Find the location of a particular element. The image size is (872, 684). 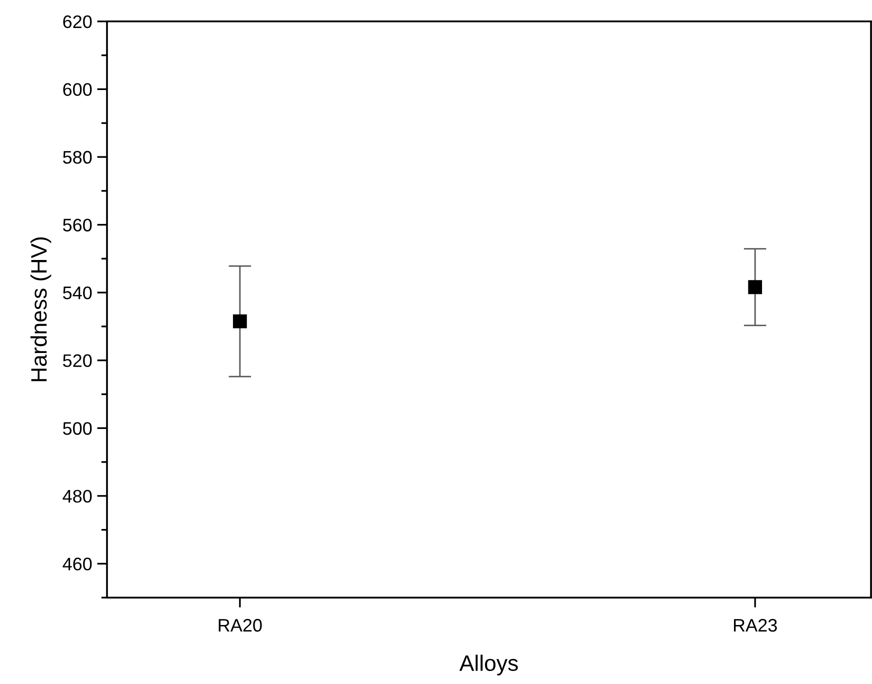

y-tick-label: 500 is located at coordinates (77, 428).